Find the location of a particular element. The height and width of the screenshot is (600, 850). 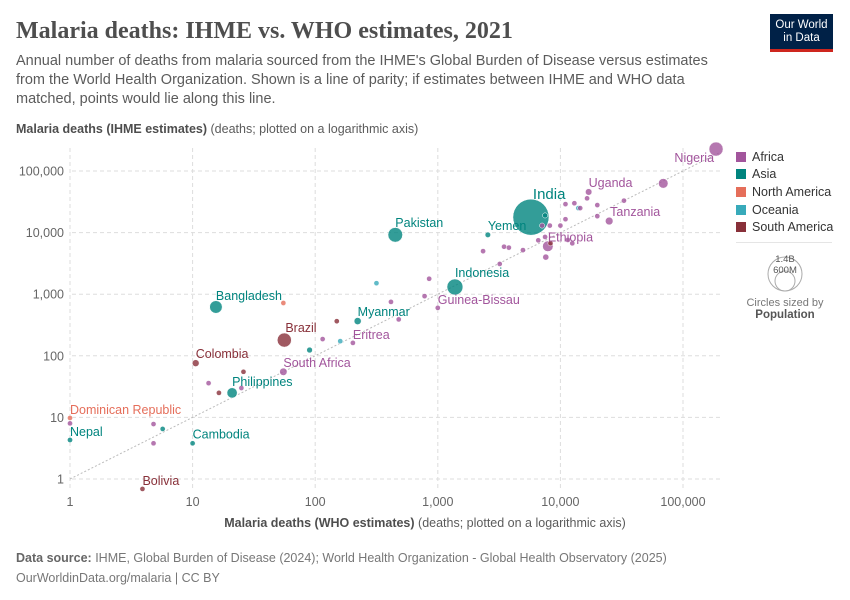

point-label: Dominican Republic is located at coordinates (125, 410).